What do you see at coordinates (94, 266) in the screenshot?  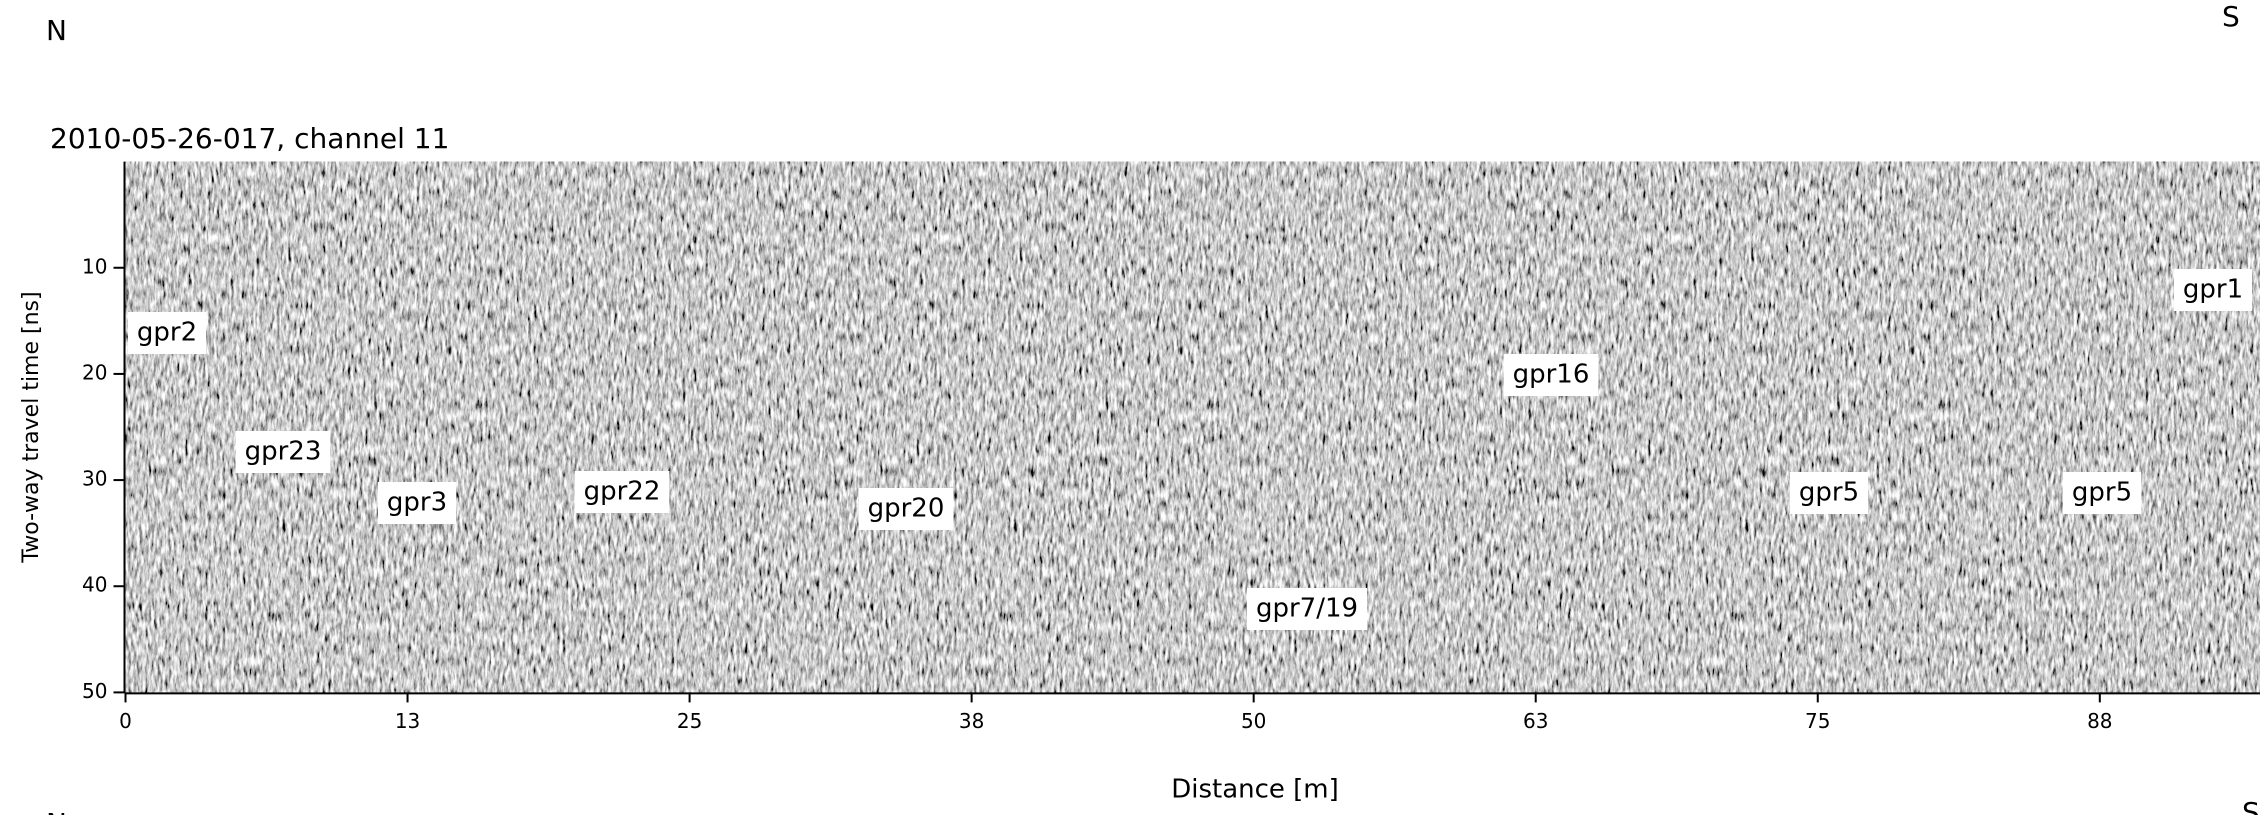 I see `y-tick-label: 10` at bounding box center [94, 266].